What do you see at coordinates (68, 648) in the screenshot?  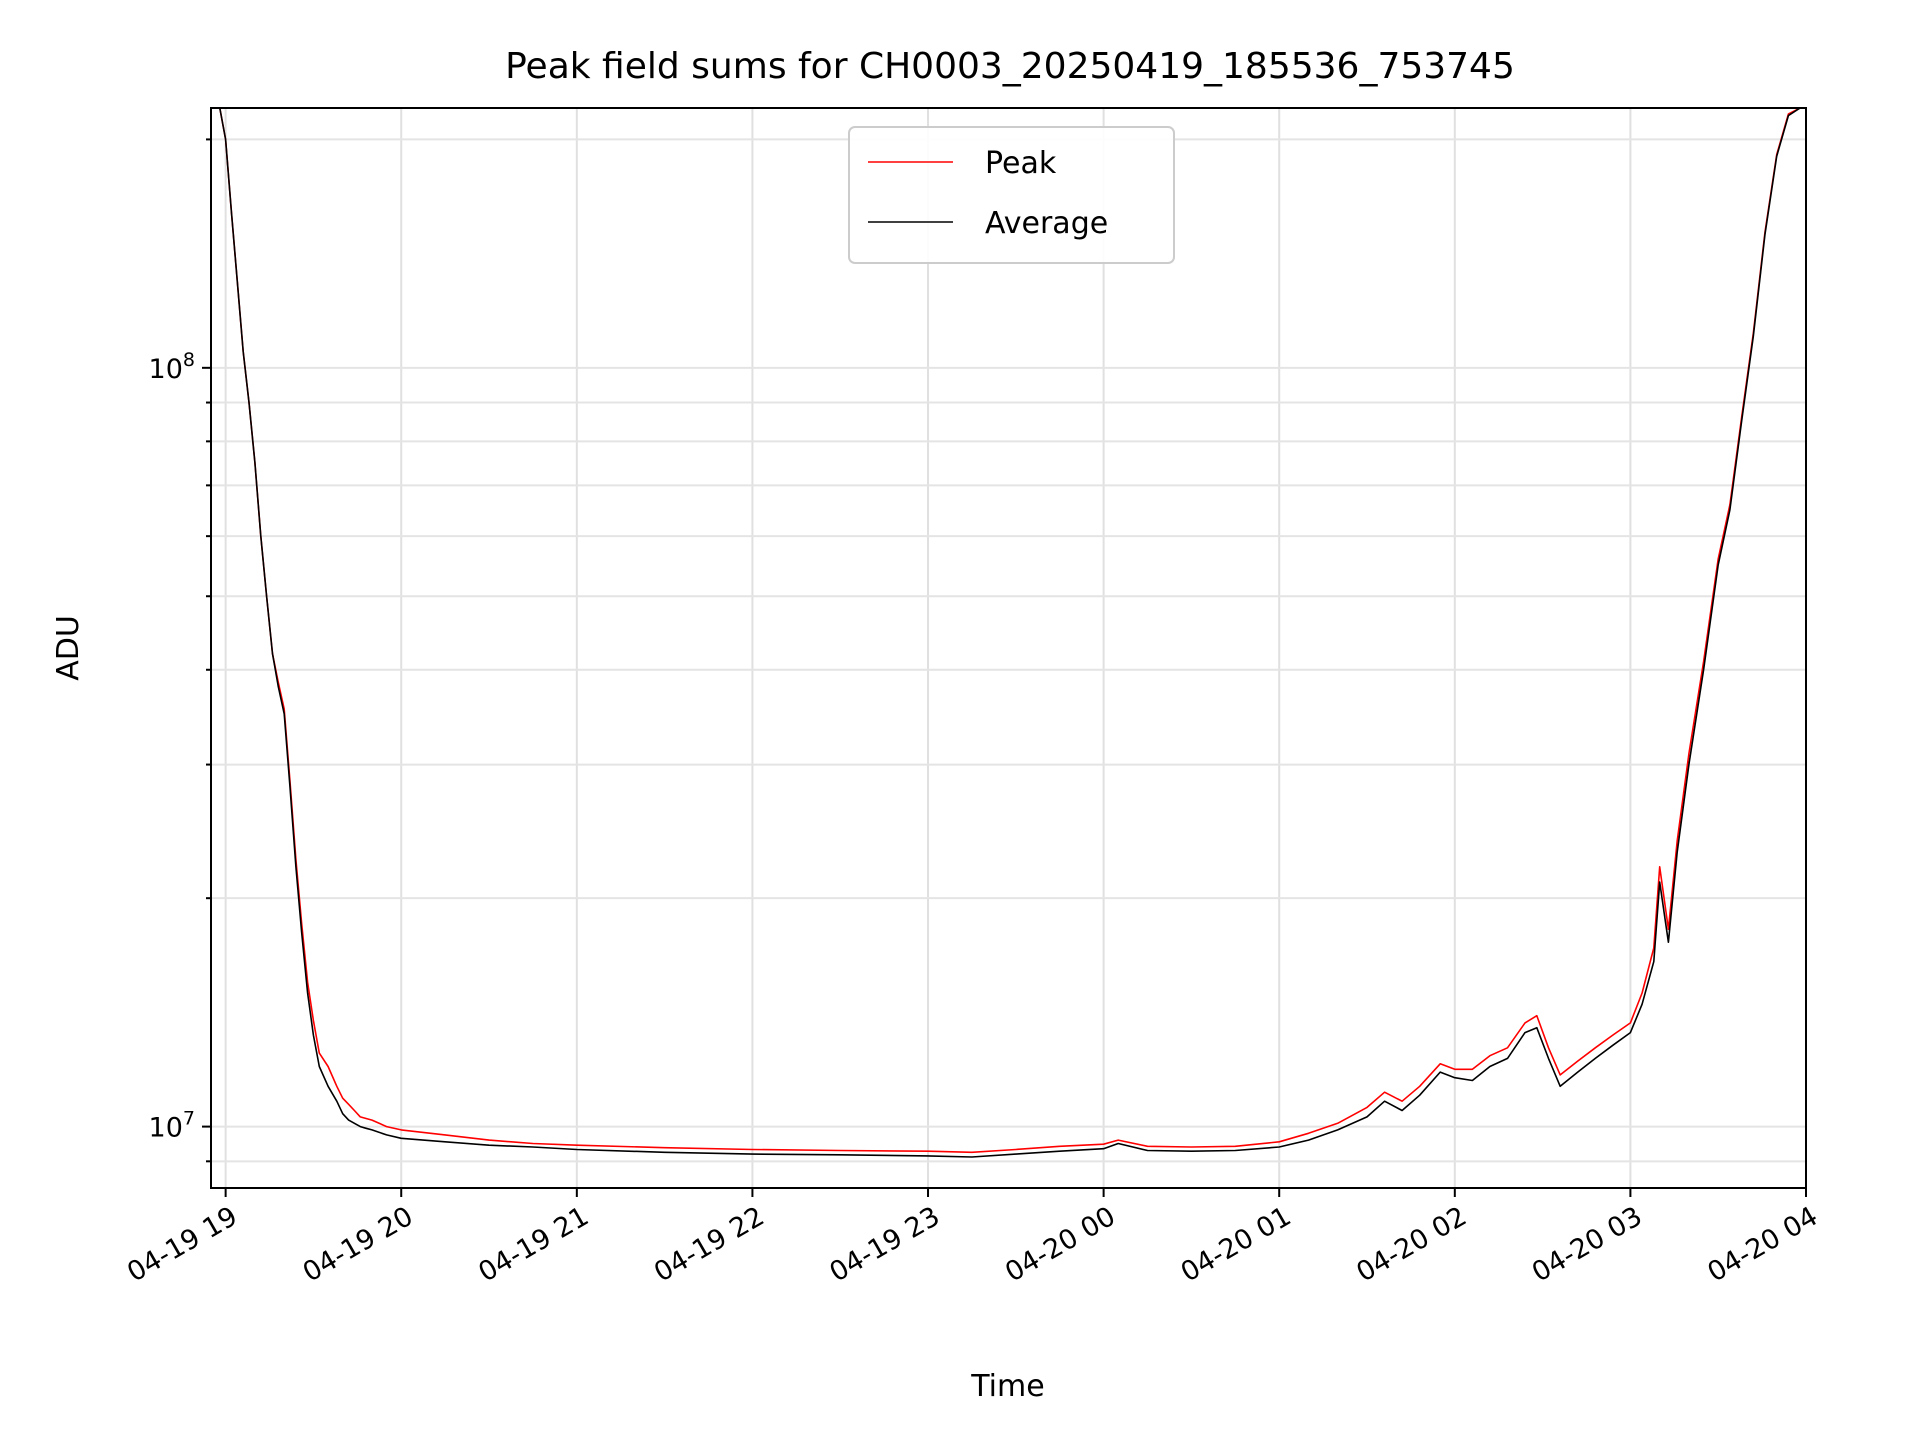 I see `y-axis-title: ADU` at bounding box center [68, 648].